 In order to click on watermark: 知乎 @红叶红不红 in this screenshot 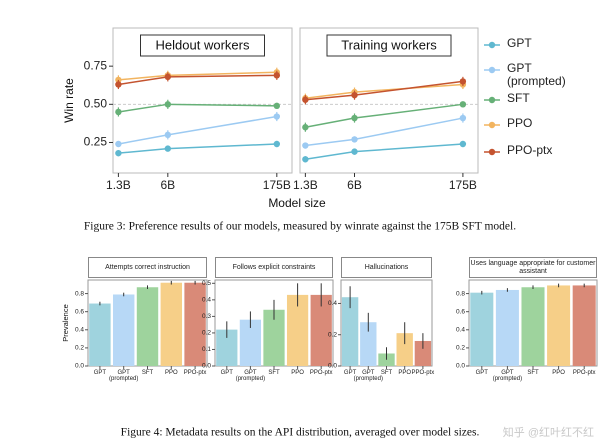, I will do `click(548, 432)`.